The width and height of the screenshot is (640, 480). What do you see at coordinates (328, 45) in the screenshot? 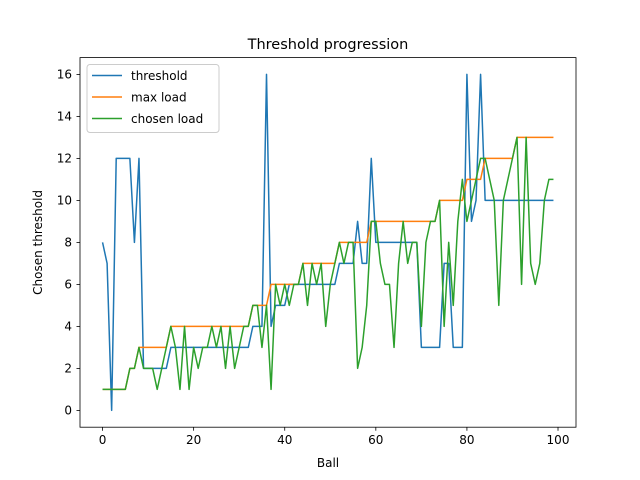
I see `chart-title: Threshold progression` at bounding box center [328, 45].